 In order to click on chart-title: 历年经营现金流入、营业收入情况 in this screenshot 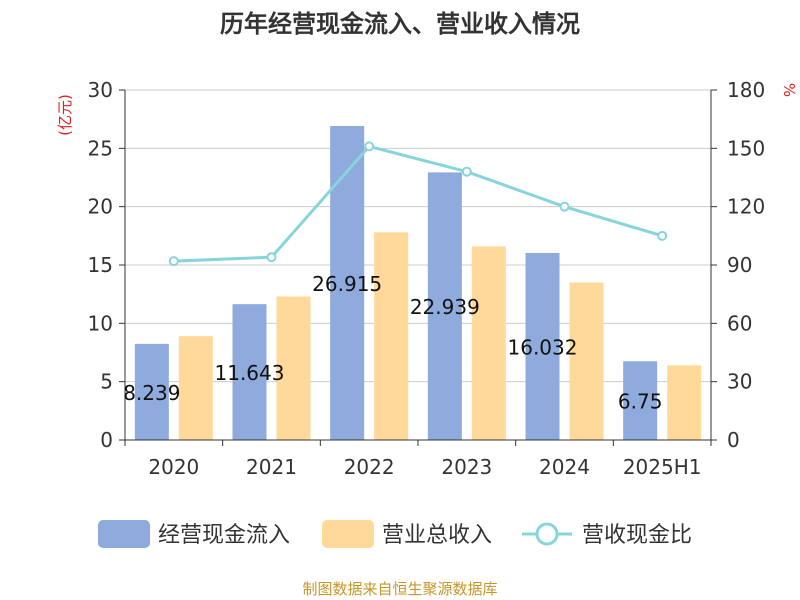, I will do `click(400, 24)`.